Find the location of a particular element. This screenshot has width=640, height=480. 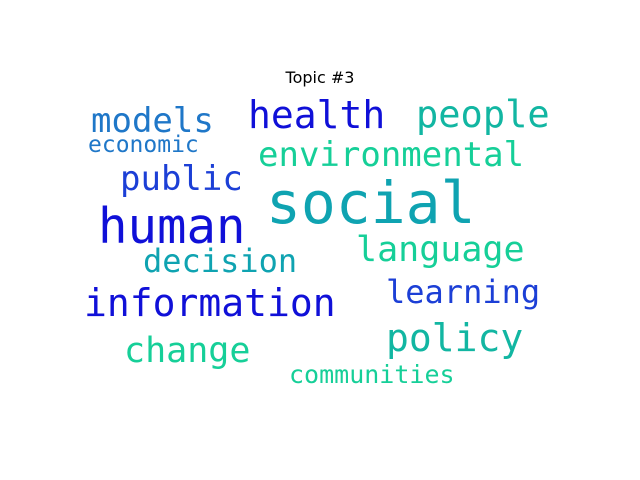

word-health: health is located at coordinates (317, 115).